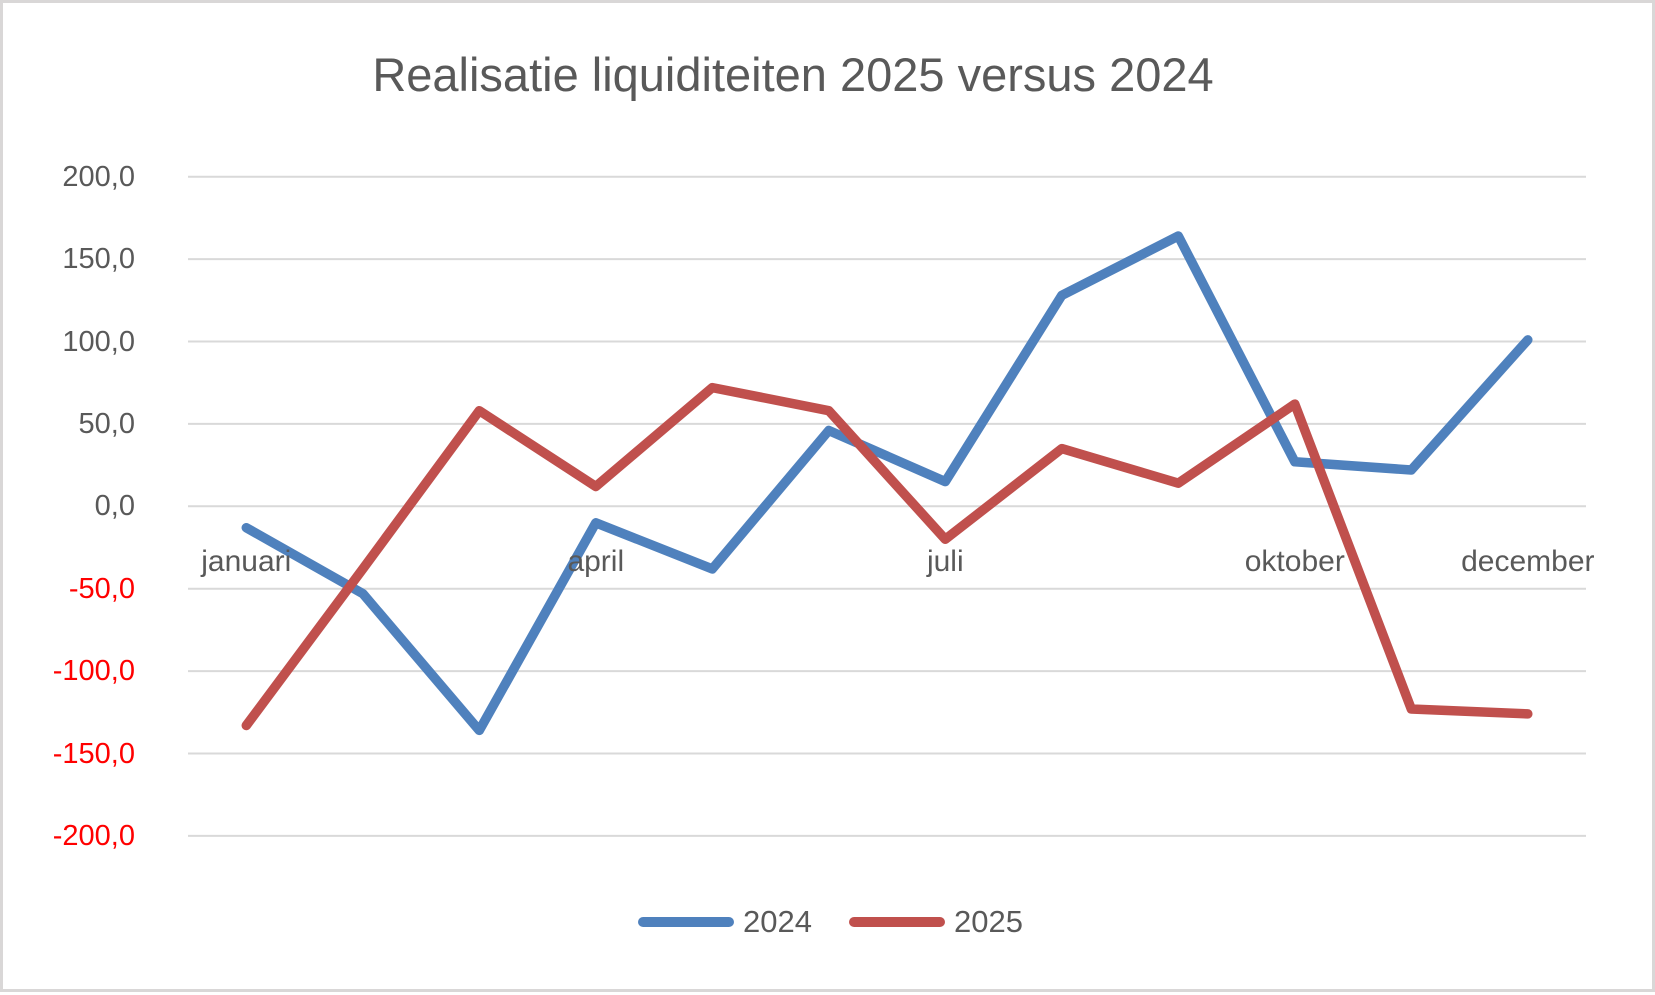  I want to click on y-axis-label: 150,0, so click(98, 259).